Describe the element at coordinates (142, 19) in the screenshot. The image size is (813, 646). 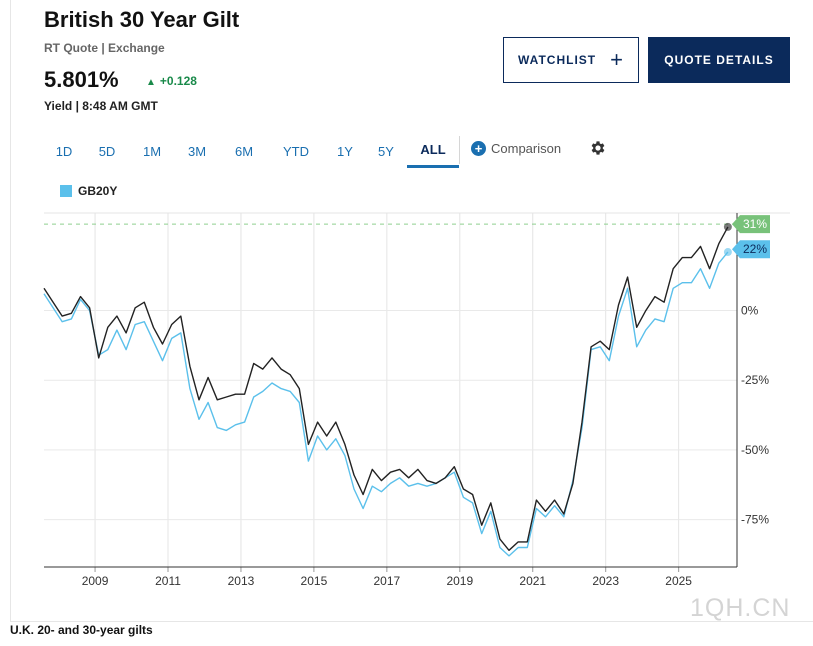
I see `page-title: British 30 Year Gilt` at that location.